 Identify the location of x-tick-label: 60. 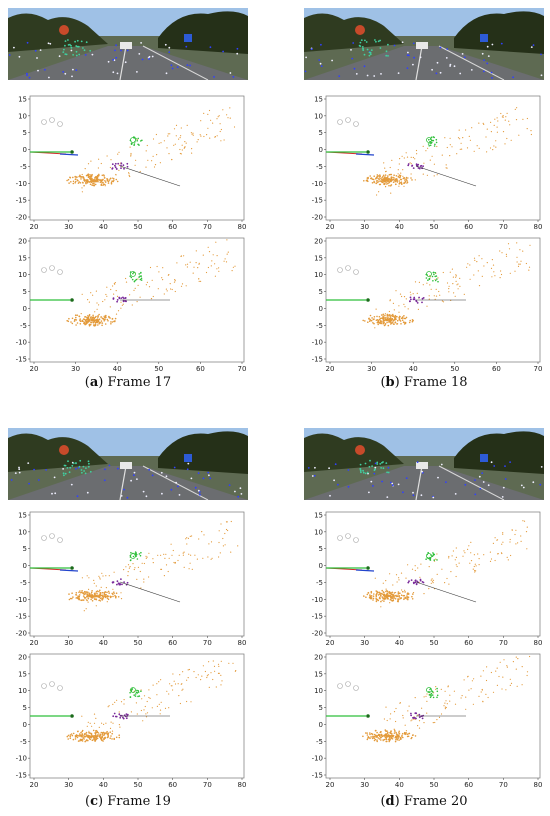
(172, 643).